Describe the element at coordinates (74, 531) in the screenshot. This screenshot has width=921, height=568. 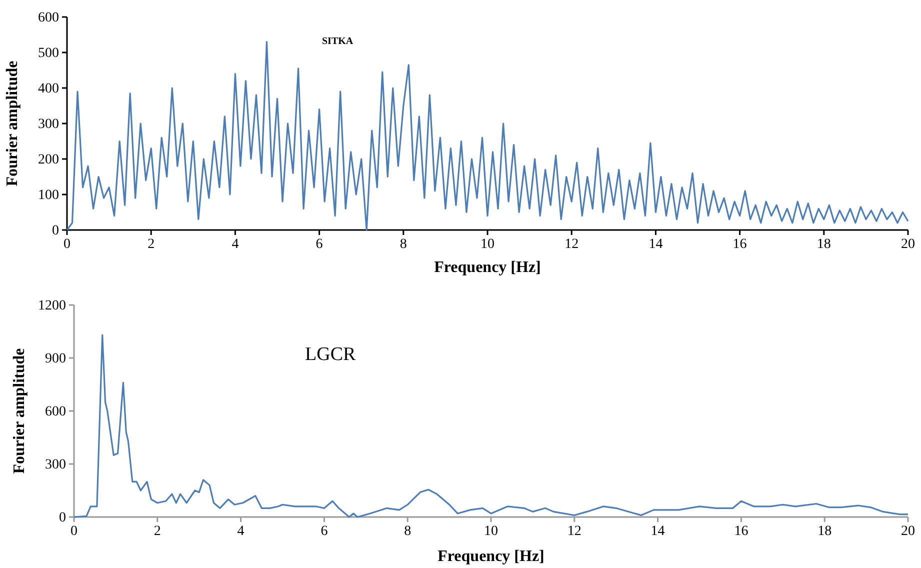
I see `x-tick-label: 0` at that location.